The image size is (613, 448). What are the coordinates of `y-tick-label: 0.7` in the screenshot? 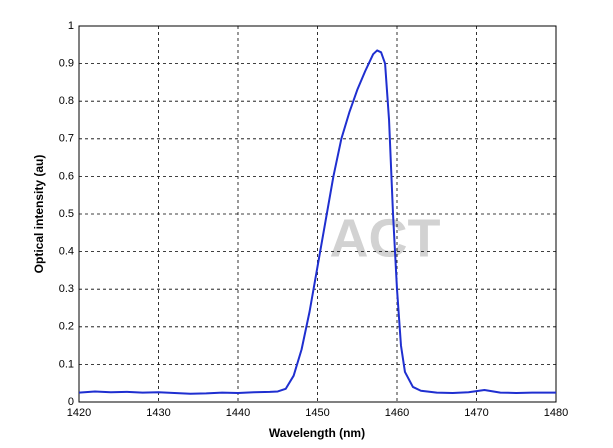 It's located at (66, 139).